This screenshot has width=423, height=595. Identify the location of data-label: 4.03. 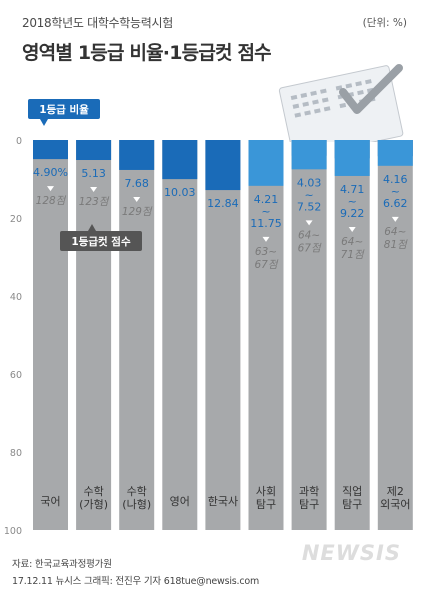
(309, 182).